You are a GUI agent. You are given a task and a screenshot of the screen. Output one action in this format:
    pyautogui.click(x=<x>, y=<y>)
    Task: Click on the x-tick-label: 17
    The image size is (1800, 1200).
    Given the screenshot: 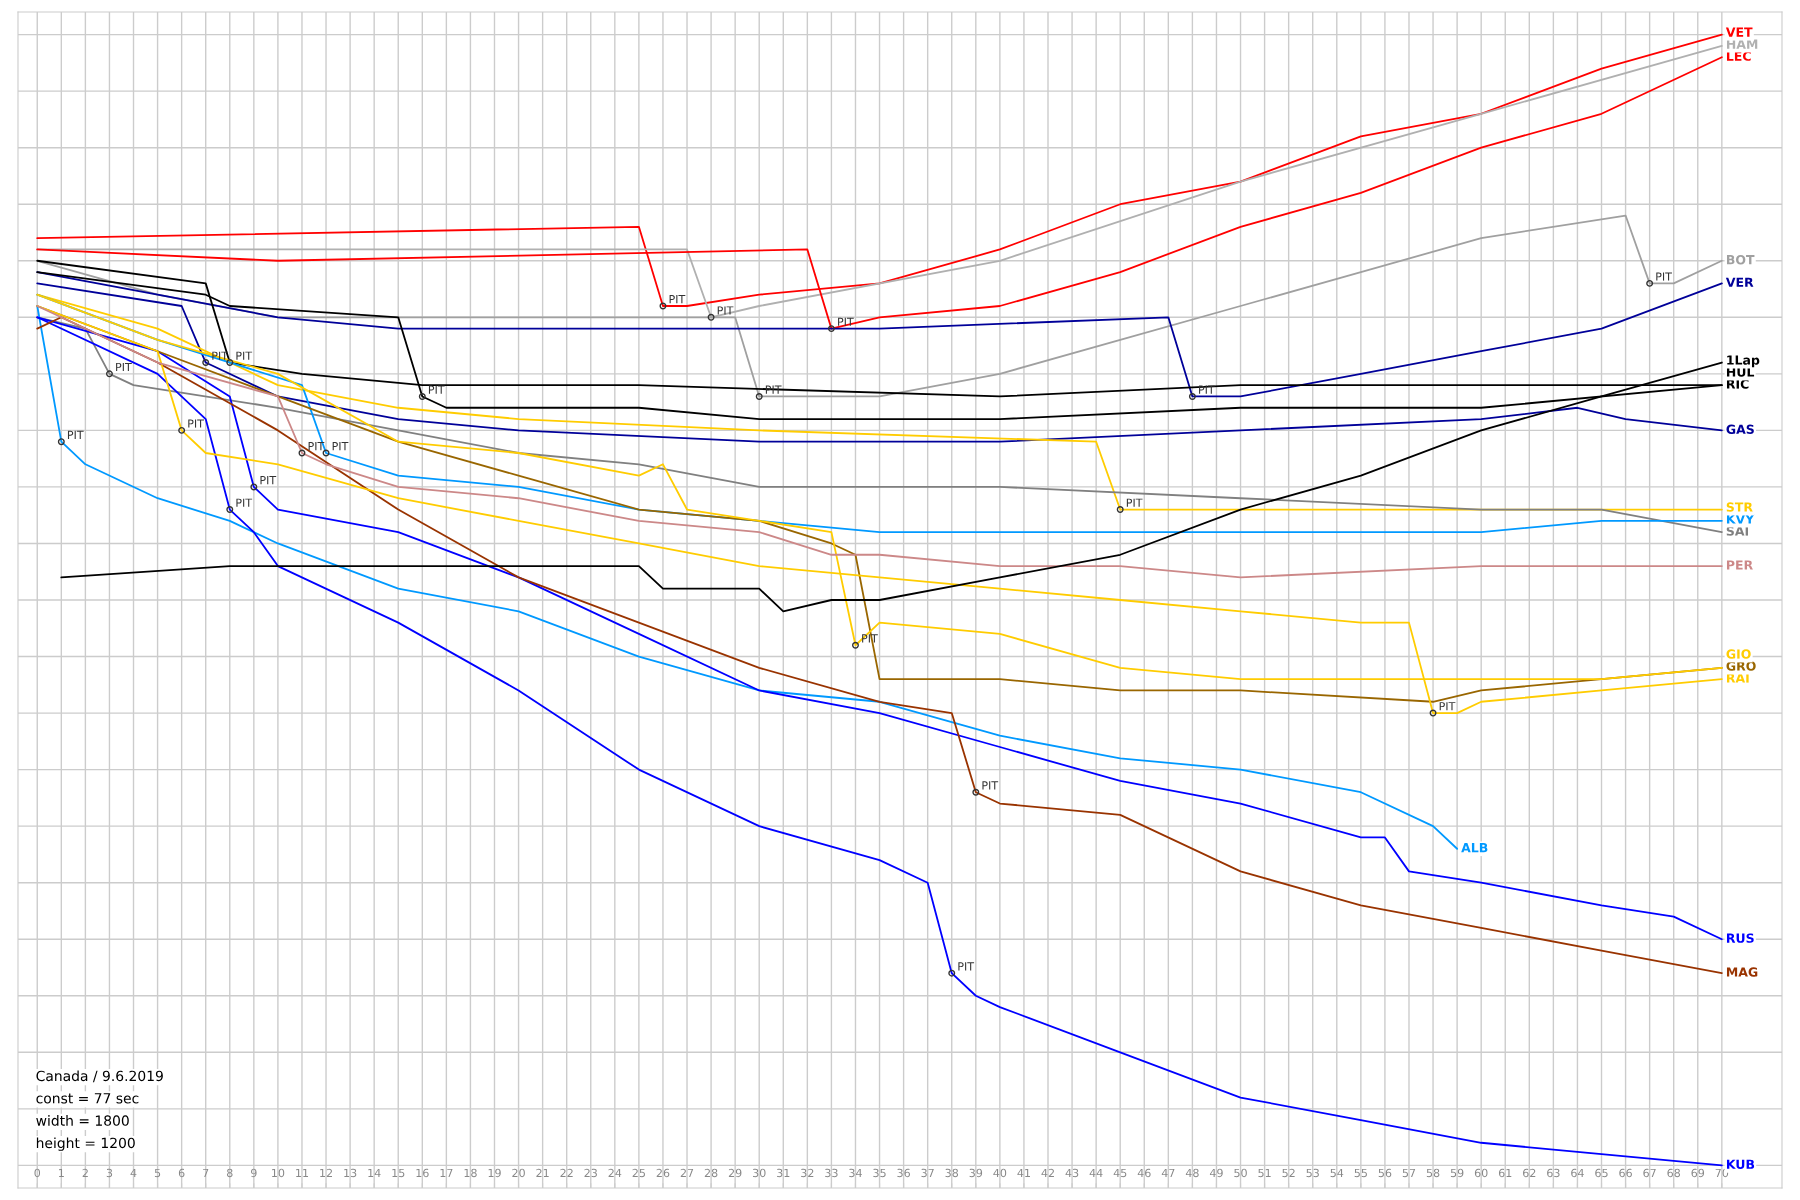 What is the action you would take?
    pyautogui.click(x=446, y=1172)
    